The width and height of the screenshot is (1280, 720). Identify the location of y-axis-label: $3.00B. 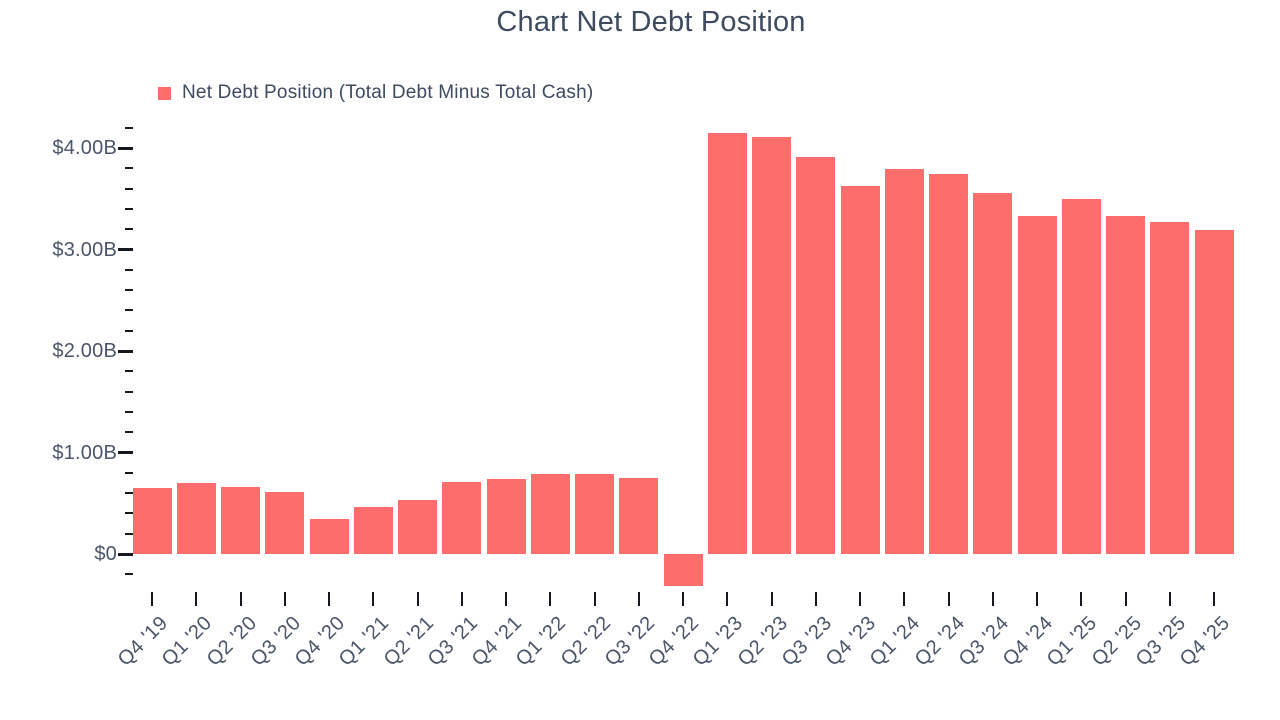
(84, 250).